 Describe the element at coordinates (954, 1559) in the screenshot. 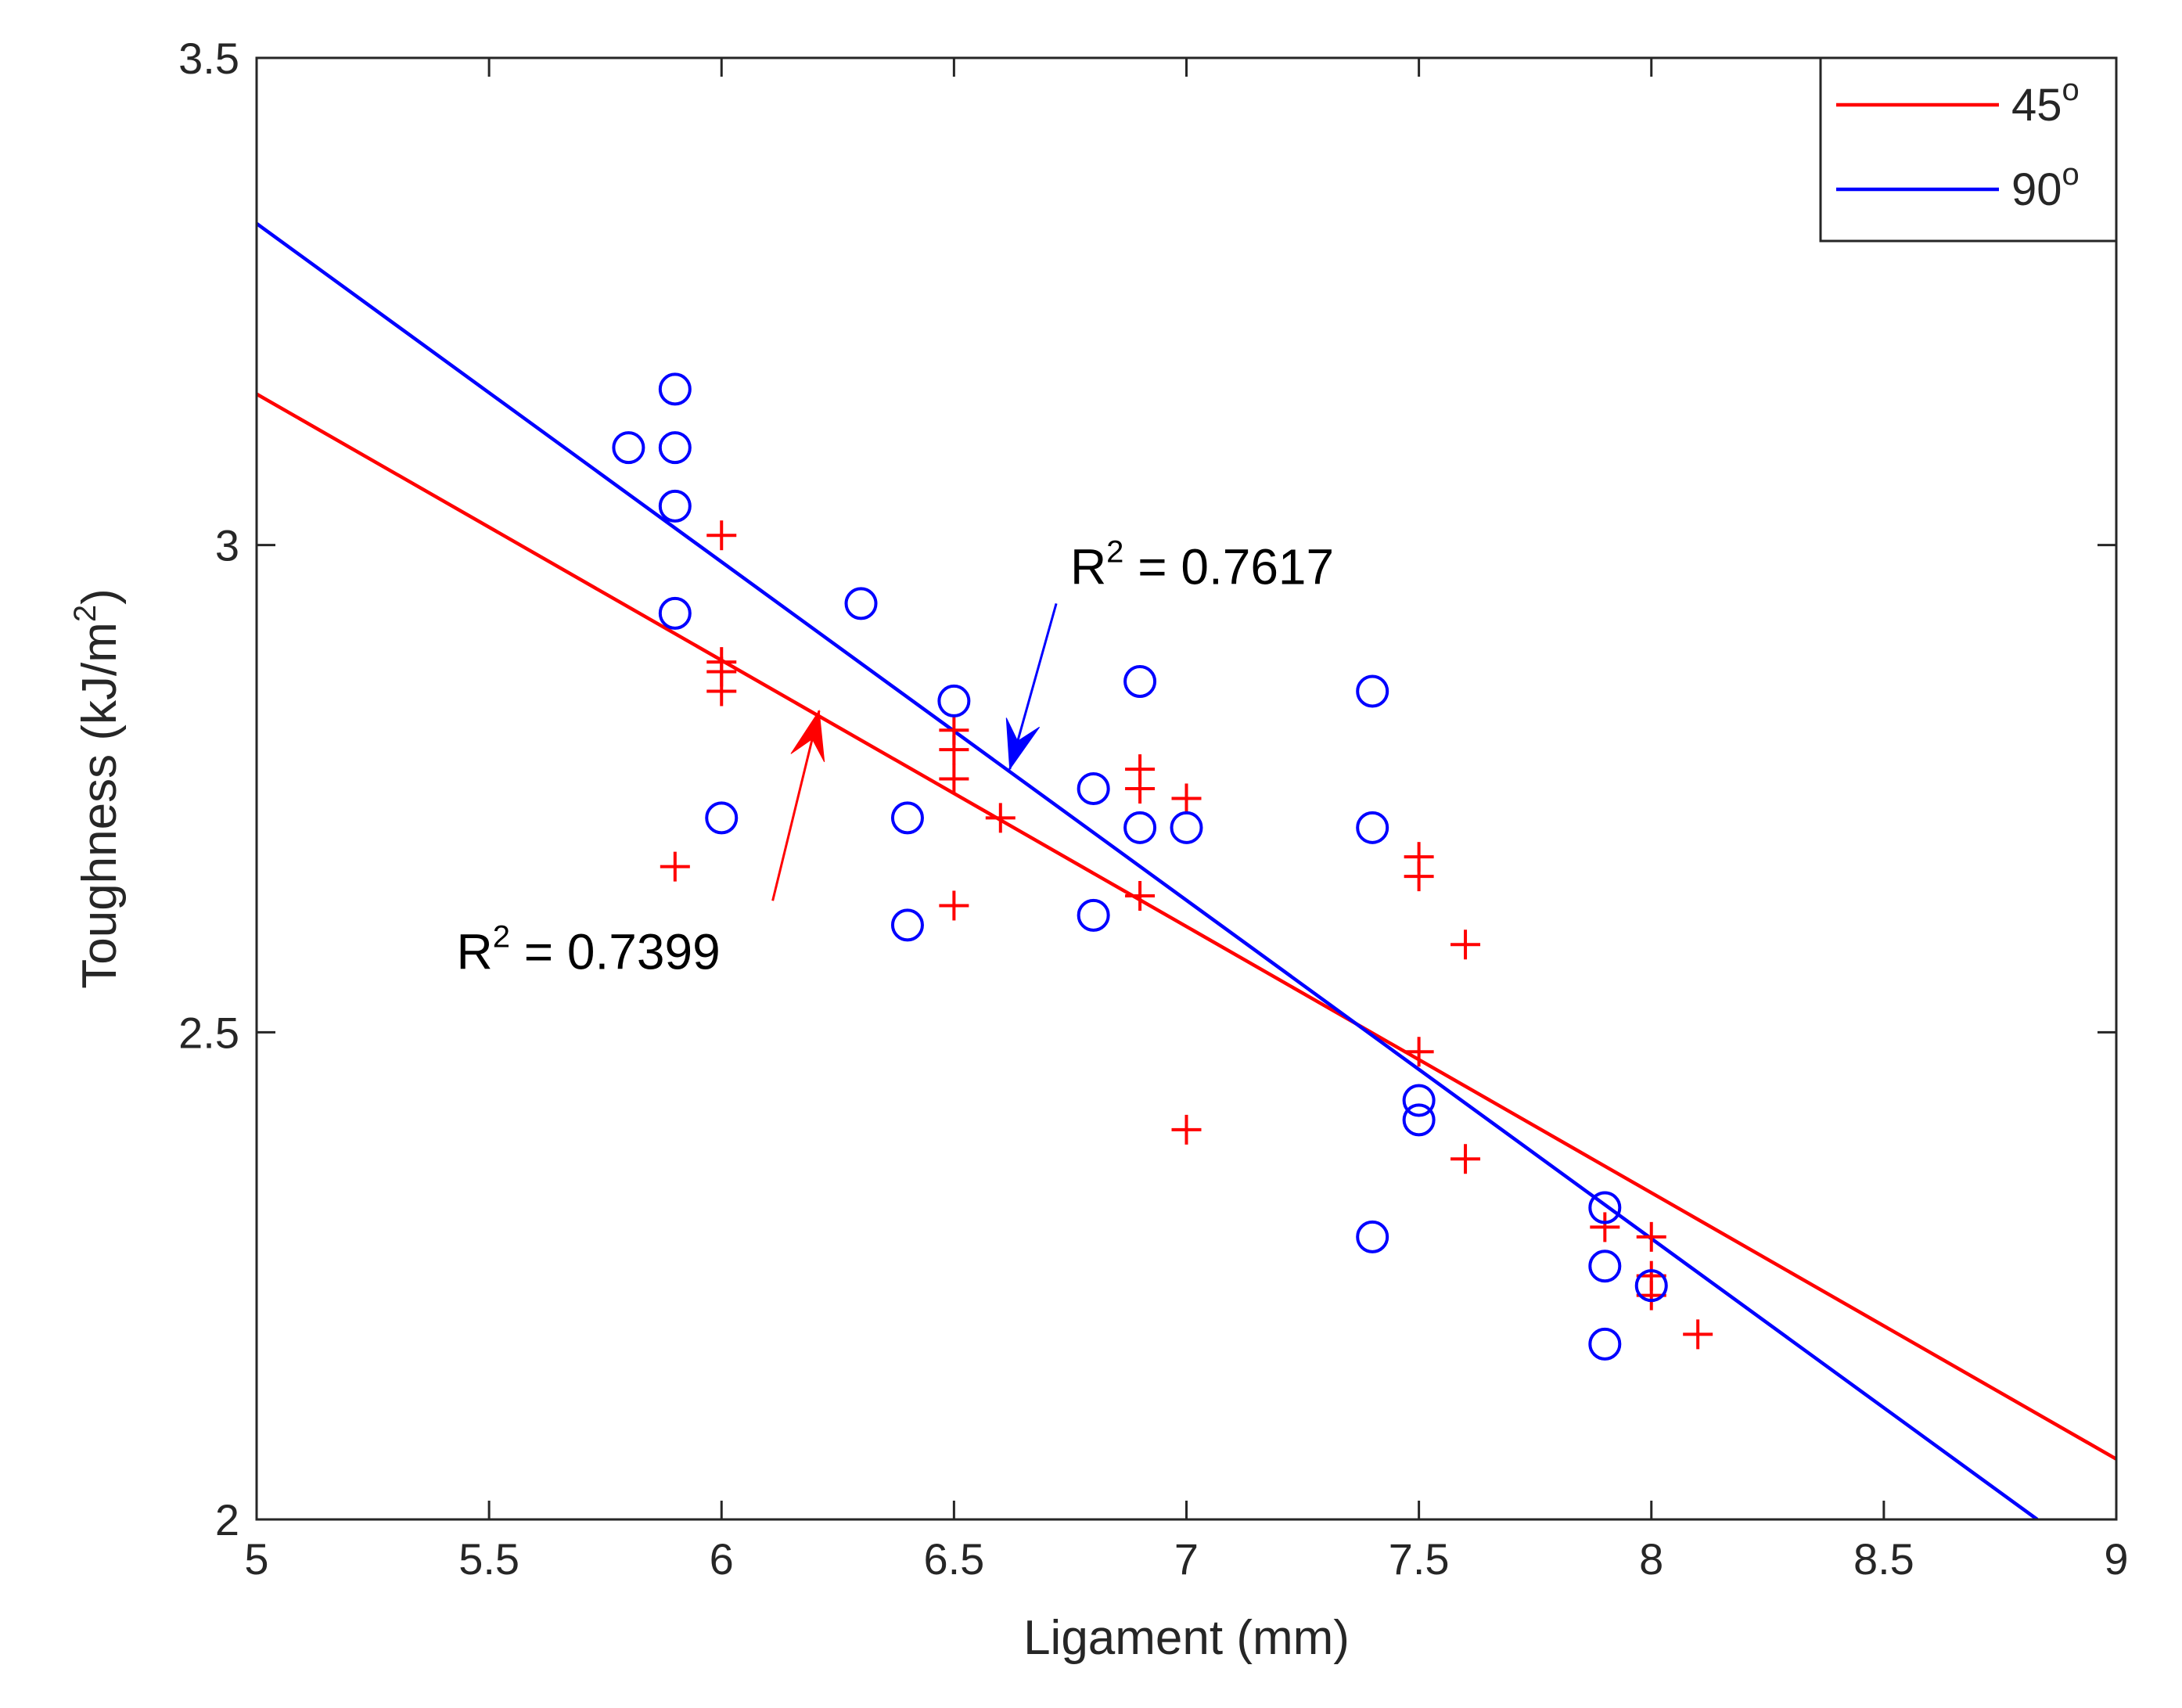

I see `x-tick-label-3: 6.5` at that location.